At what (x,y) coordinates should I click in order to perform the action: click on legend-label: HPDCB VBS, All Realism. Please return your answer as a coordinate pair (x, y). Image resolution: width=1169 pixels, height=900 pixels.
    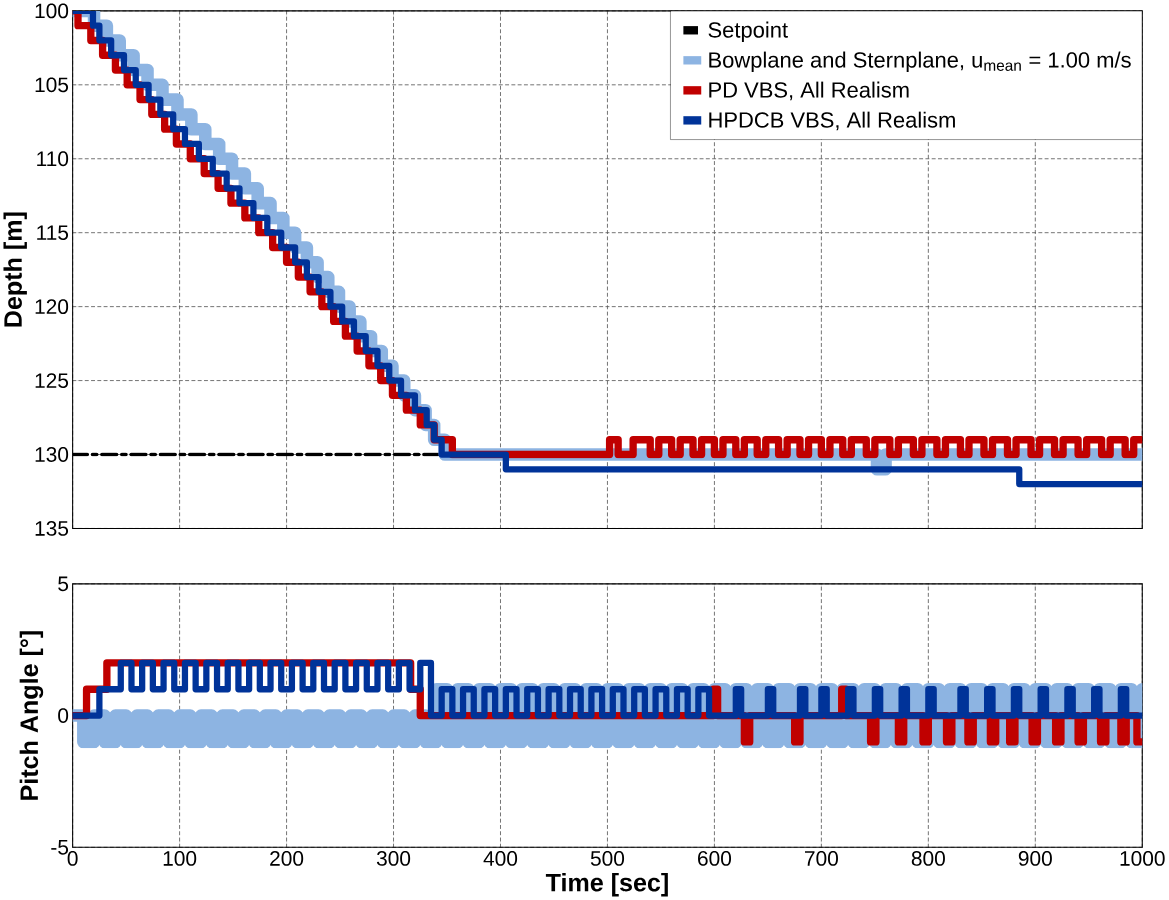
    Looking at the image, I should click on (832, 121).